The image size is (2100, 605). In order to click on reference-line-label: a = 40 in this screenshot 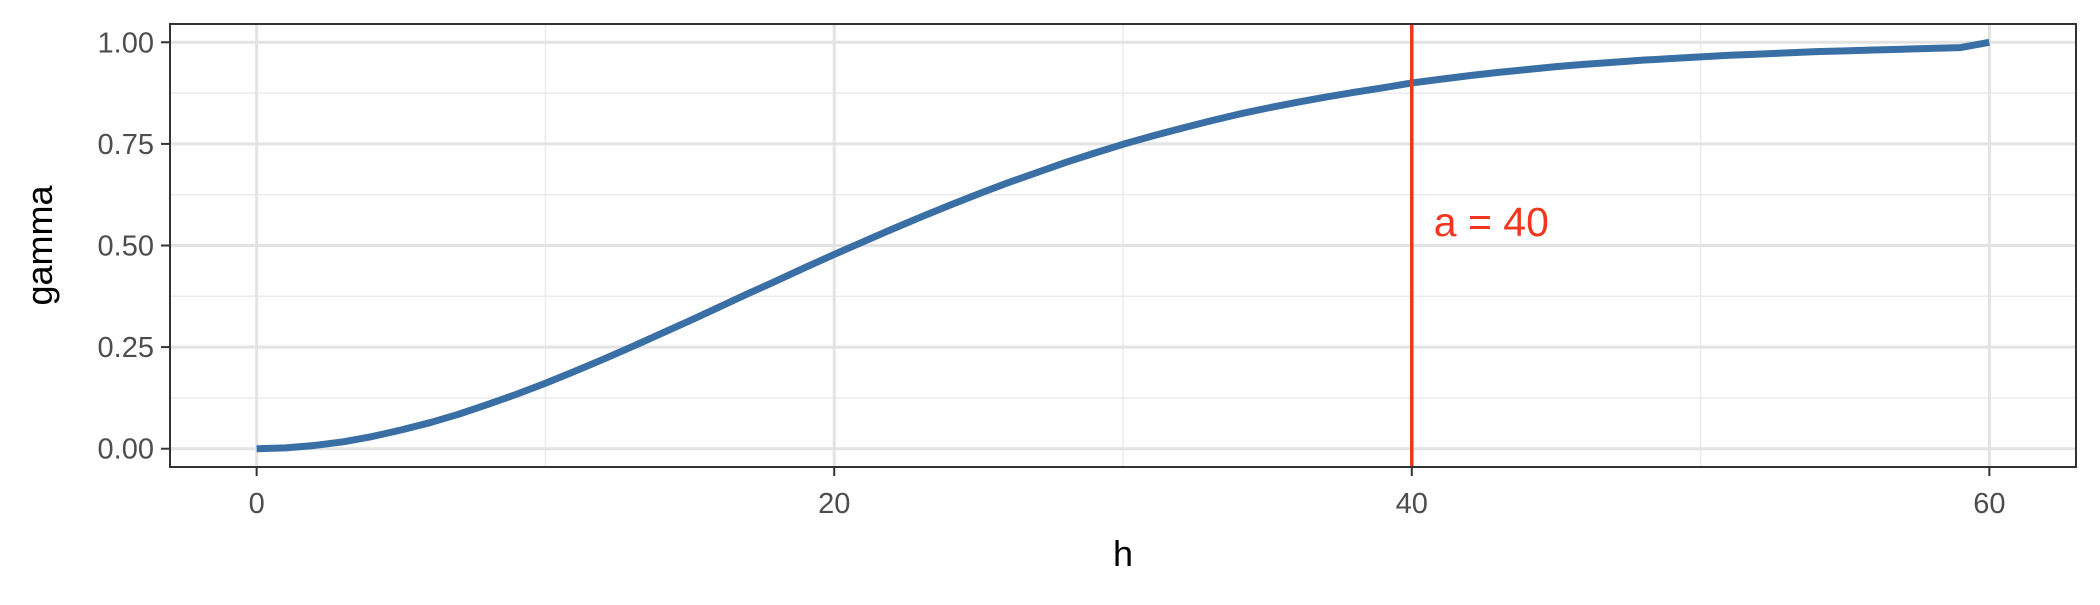, I will do `click(1491, 222)`.